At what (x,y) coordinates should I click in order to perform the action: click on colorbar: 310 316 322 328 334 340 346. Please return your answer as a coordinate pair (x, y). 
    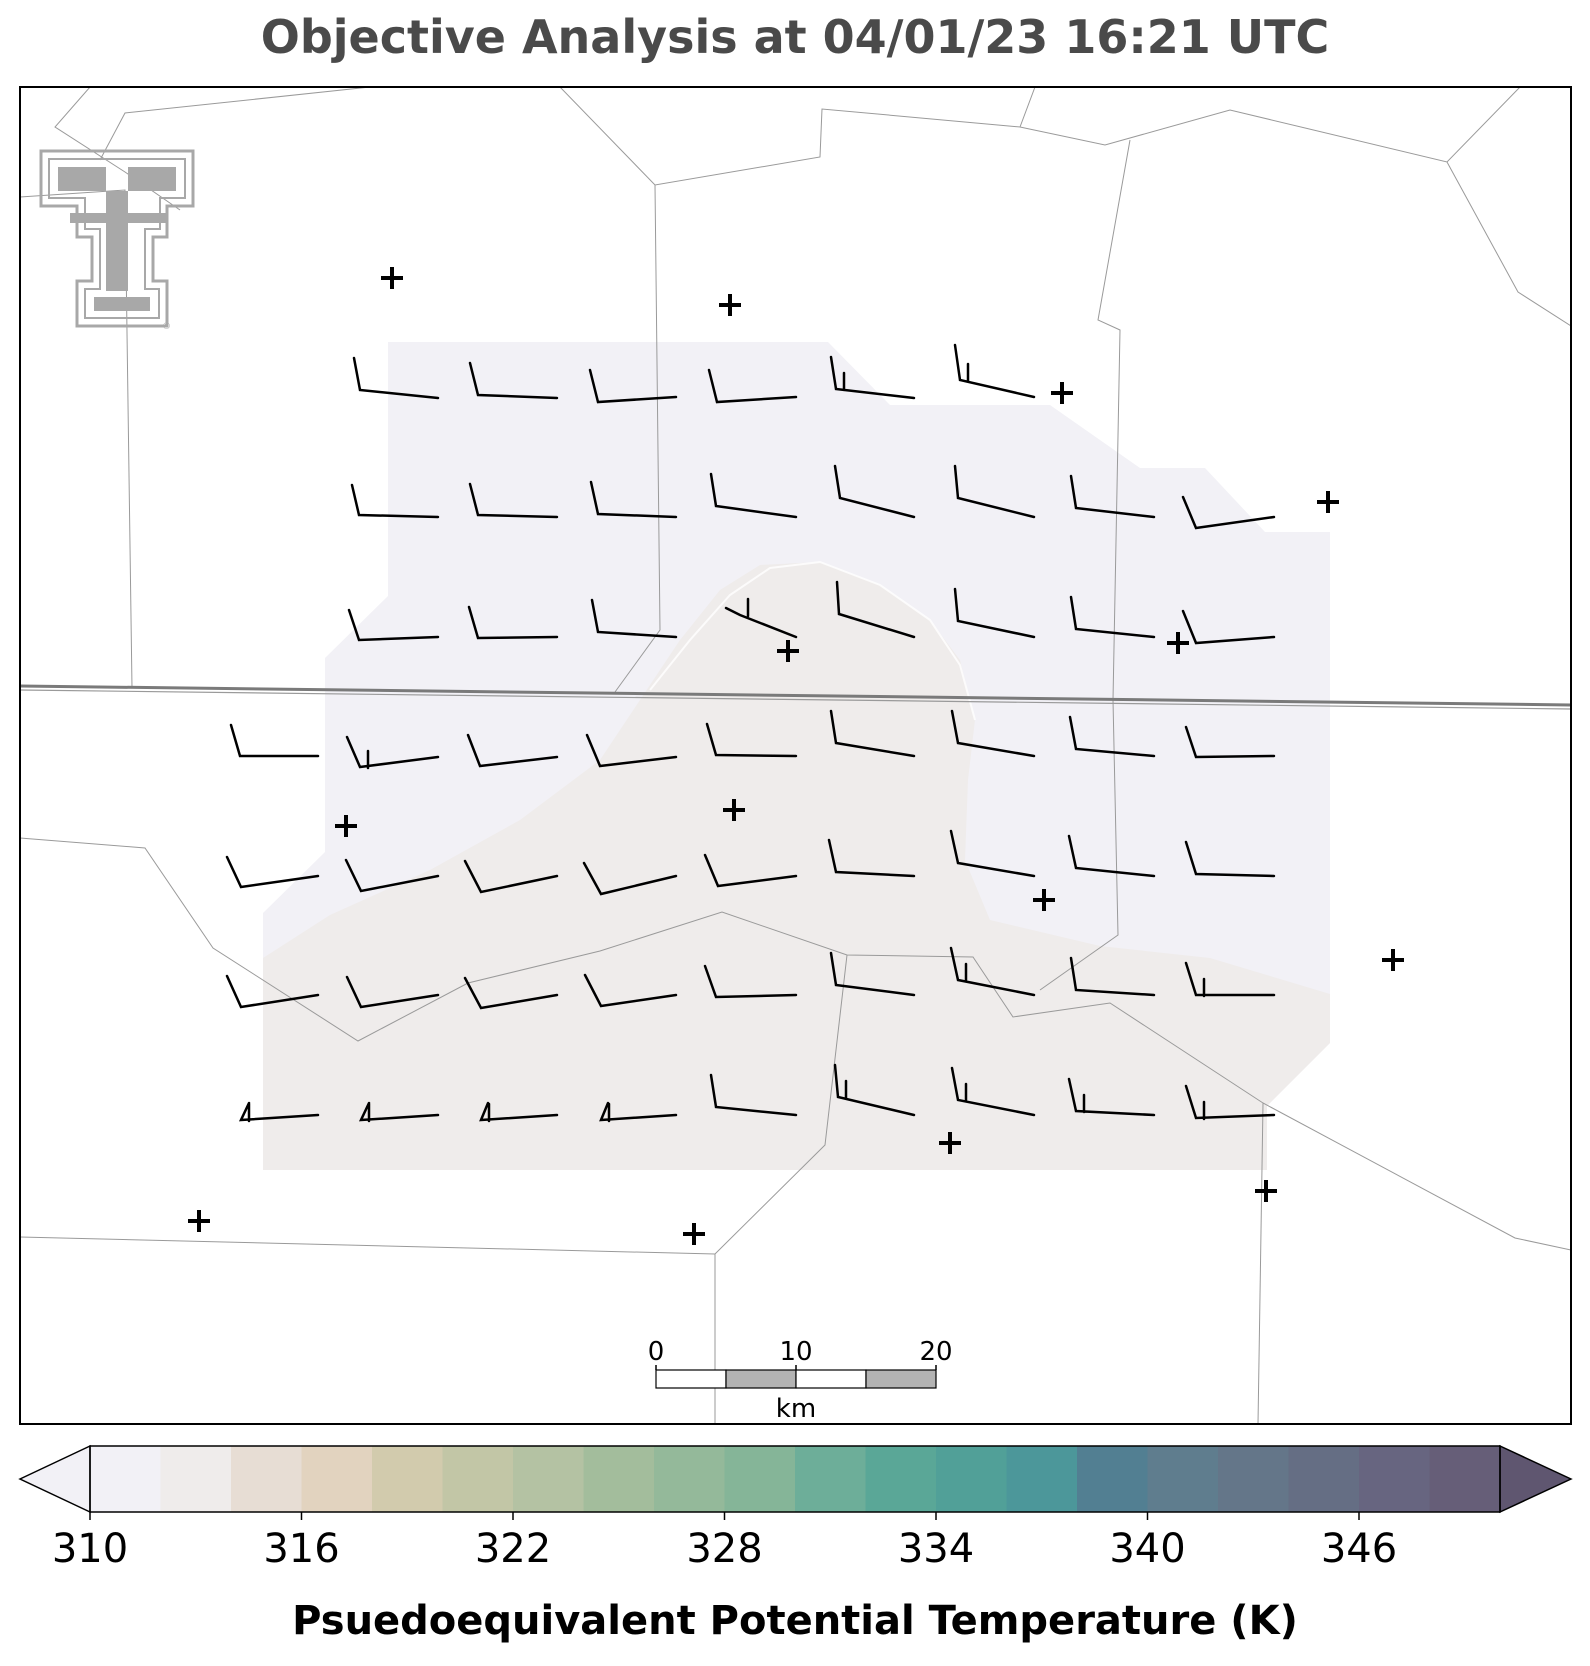
    Looking at the image, I should click on (795, 1508).